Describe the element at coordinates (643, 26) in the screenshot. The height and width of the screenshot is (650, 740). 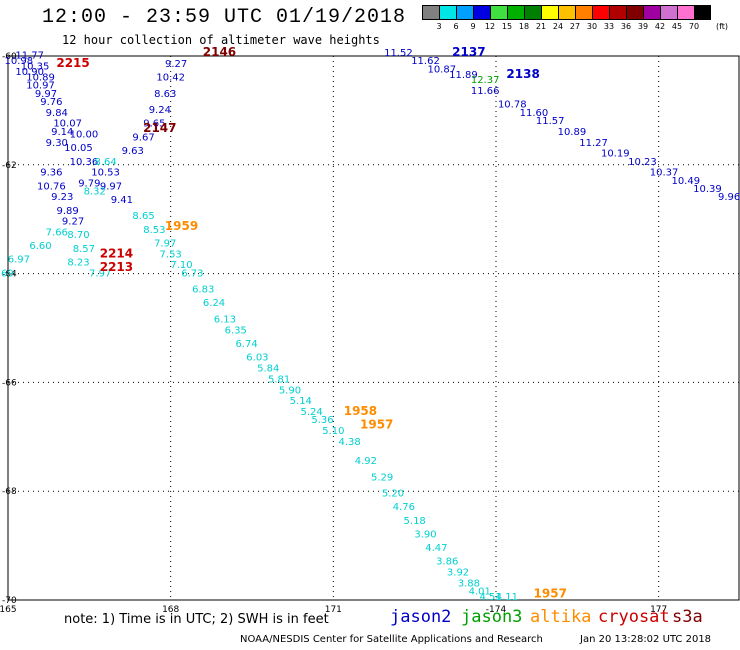
I see `color-scale-label: 39` at that location.